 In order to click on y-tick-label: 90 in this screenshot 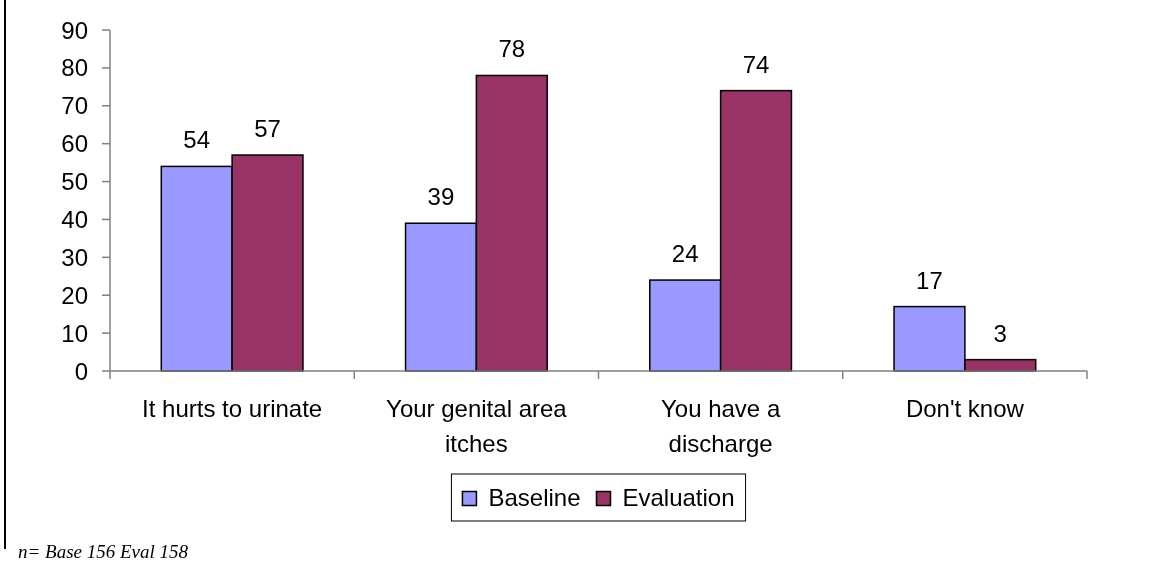, I will do `click(74, 30)`.